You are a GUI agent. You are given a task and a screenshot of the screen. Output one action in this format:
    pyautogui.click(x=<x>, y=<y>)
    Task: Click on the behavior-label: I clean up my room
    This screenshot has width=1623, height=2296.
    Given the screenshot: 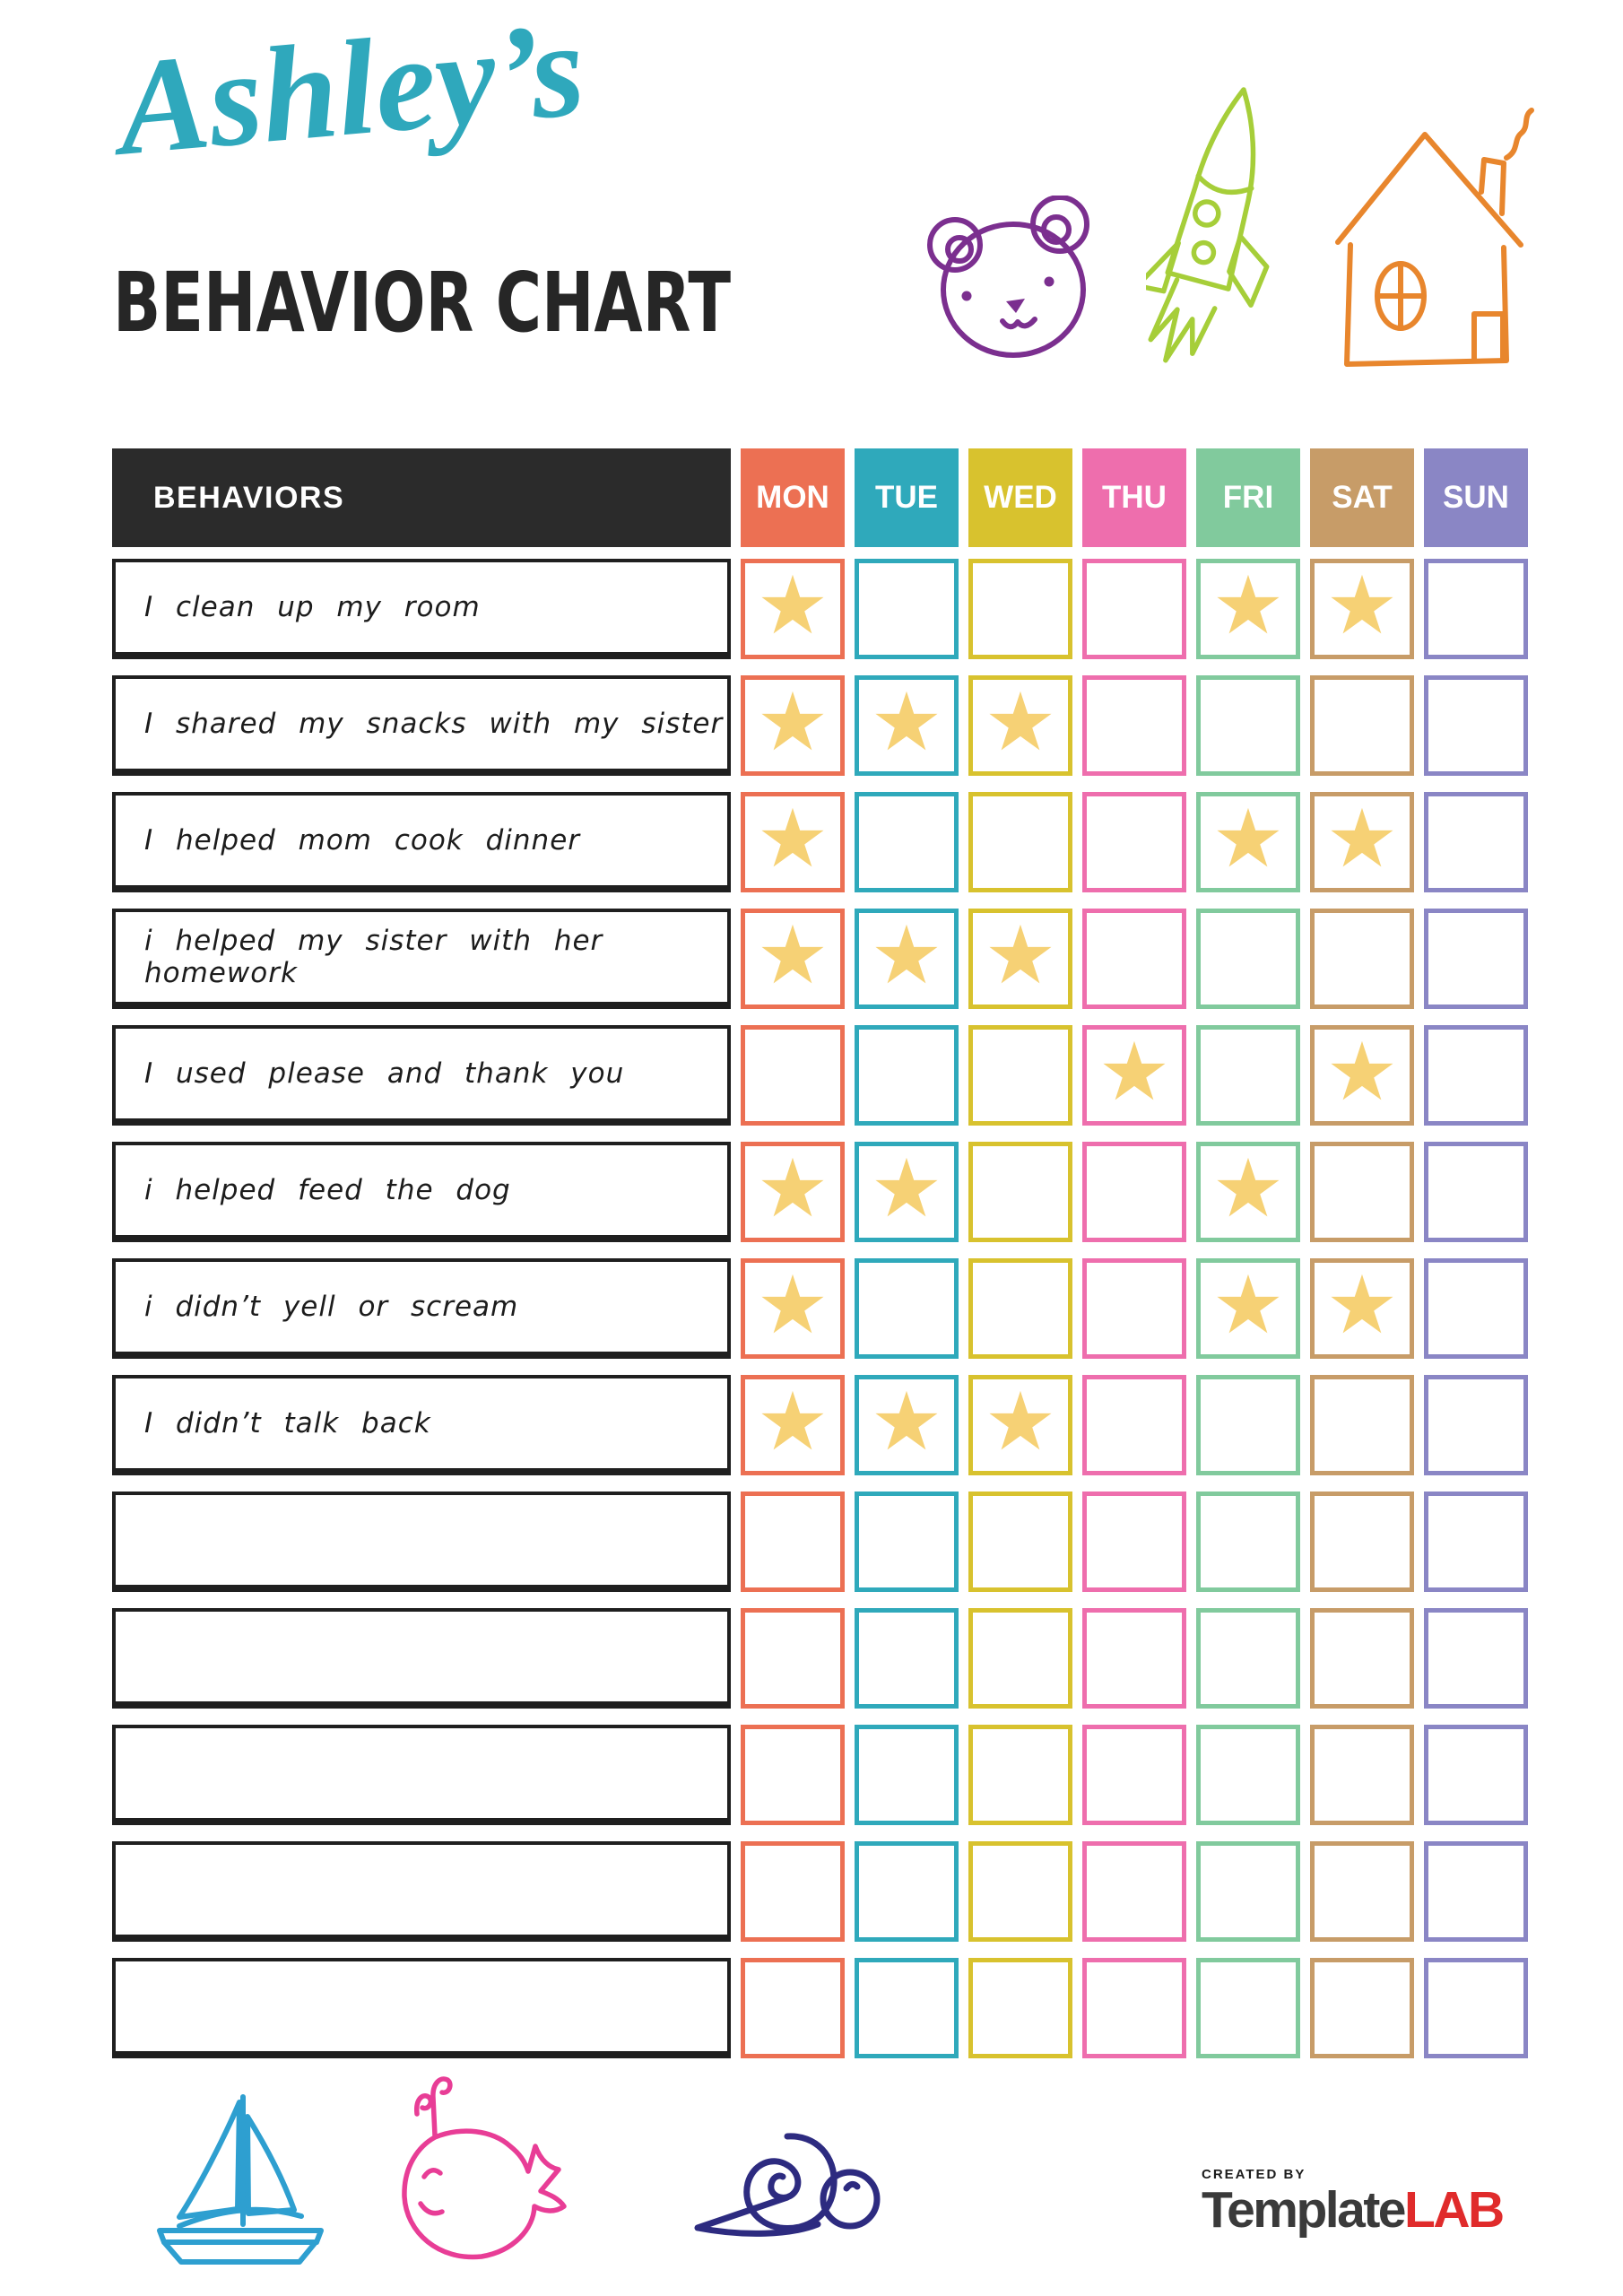 What is the action you would take?
    pyautogui.click(x=421, y=609)
    